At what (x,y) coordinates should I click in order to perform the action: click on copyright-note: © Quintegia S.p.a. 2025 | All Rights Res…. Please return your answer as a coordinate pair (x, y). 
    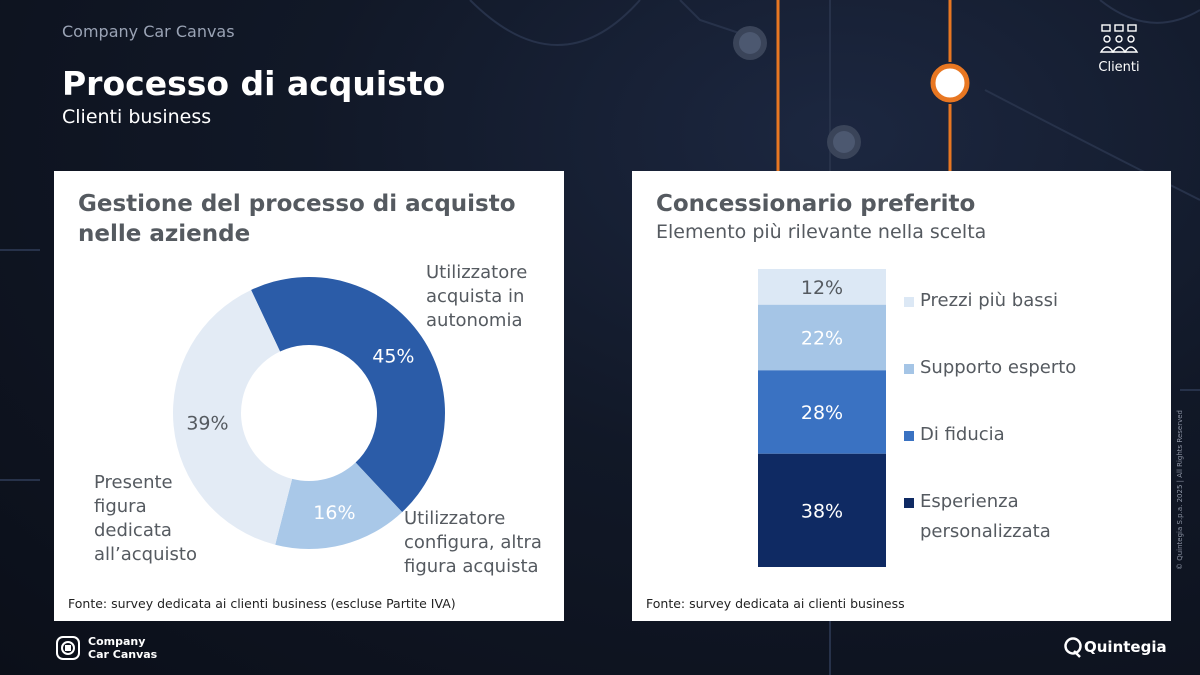
    Looking at the image, I should click on (1180, 490).